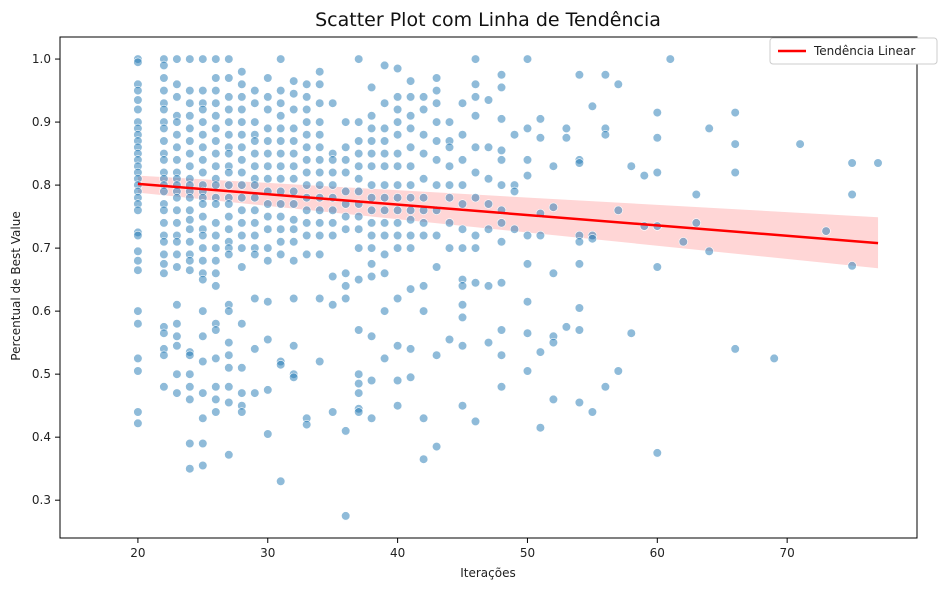  I want to click on trend-line-layer, so click(508, 213).